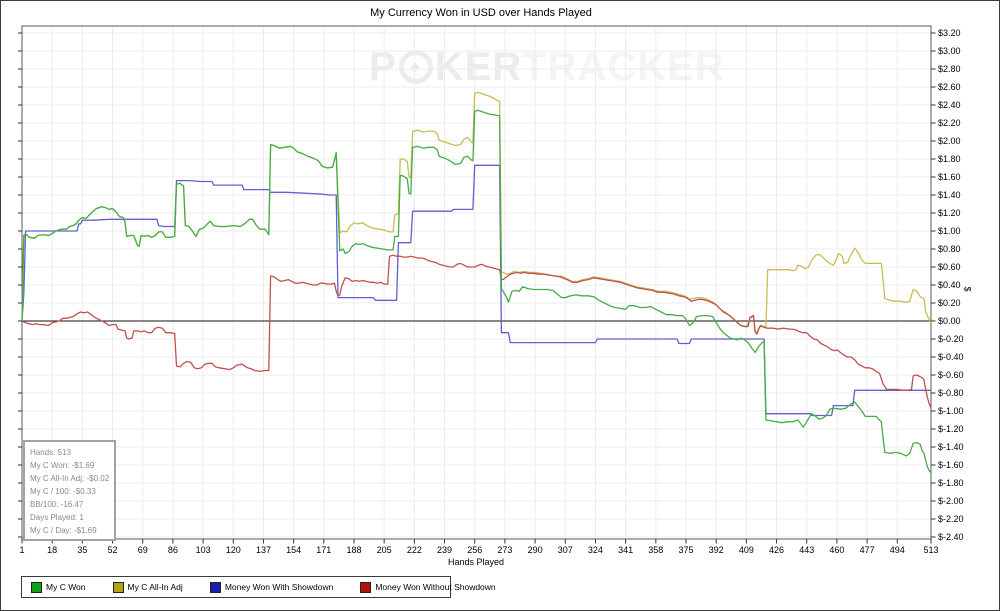  Describe the element at coordinates (655, 550) in the screenshot. I see `x-tick-label: 358` at that location.